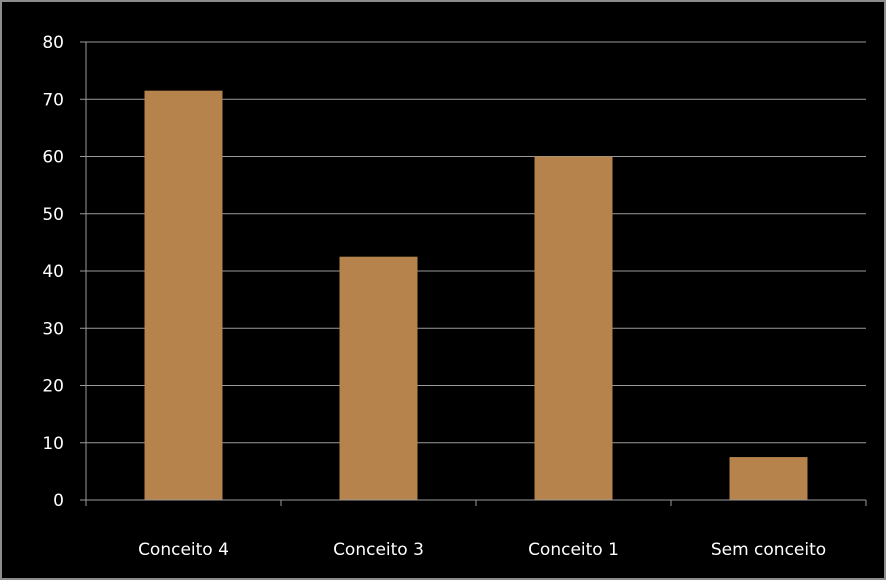  What do you see at coordinates (53, 43) in the screenshot?
I see `y-tick-label: 80` at bounding box center [53, 43].